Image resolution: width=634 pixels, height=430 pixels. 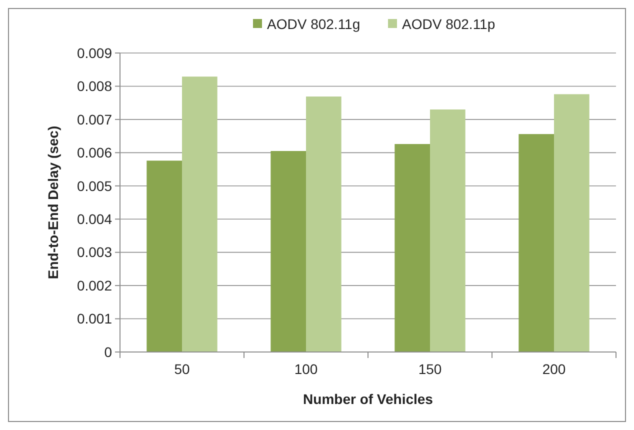 What do you see at coordinates (554, 369) in the screenshot?
I see `x-tick-label: 200` at bounding box center [554, 369].